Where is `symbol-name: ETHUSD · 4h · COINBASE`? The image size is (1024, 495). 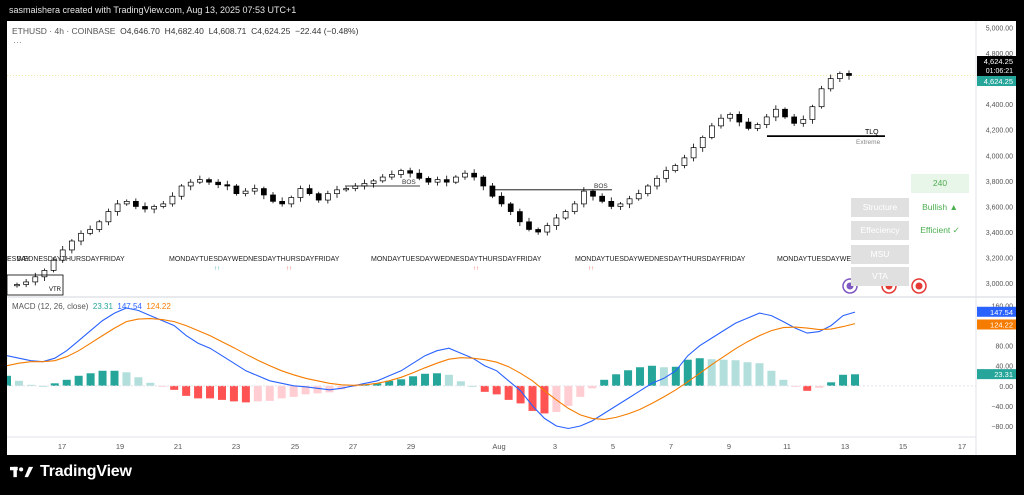
symbol-name: ETHUSD · 4h · COINBASE is located at coordinates (64, 31).